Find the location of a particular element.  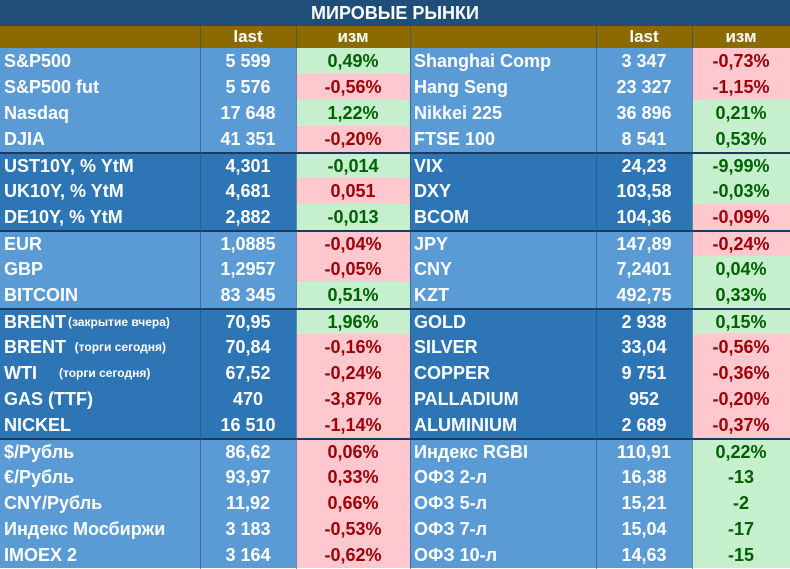

instrument-name-text: EUR is located at coordinates (23, 243).